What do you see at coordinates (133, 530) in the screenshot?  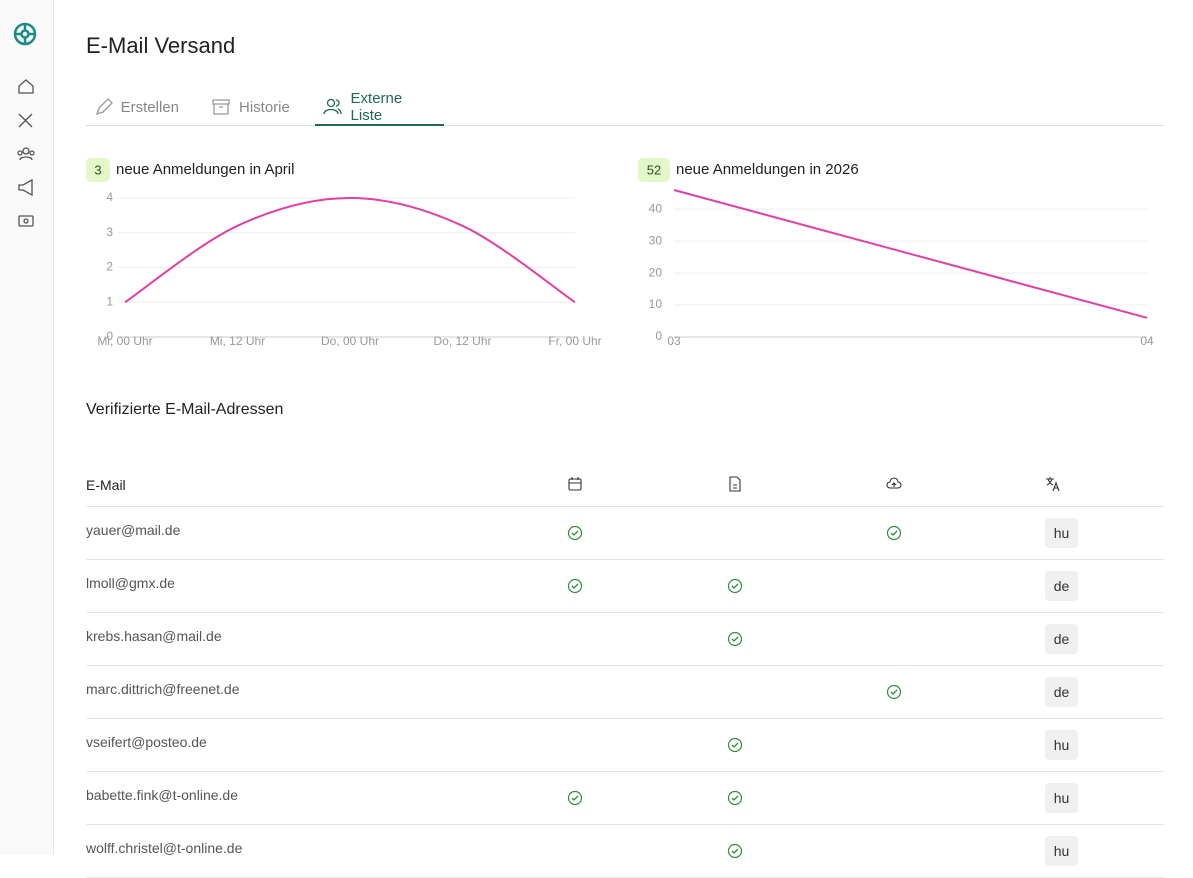 I see `email-cell: yauer@mail.de` at bounding box center [133, 530].